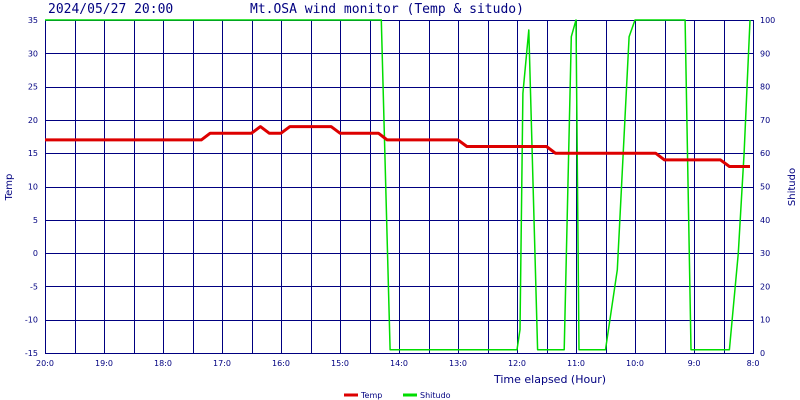 The image size is (800, 400). What do you see at coordinates (765, 286) in the screenshot?
I see `y2-tick-label: 20` at bounding box center [765, 286].